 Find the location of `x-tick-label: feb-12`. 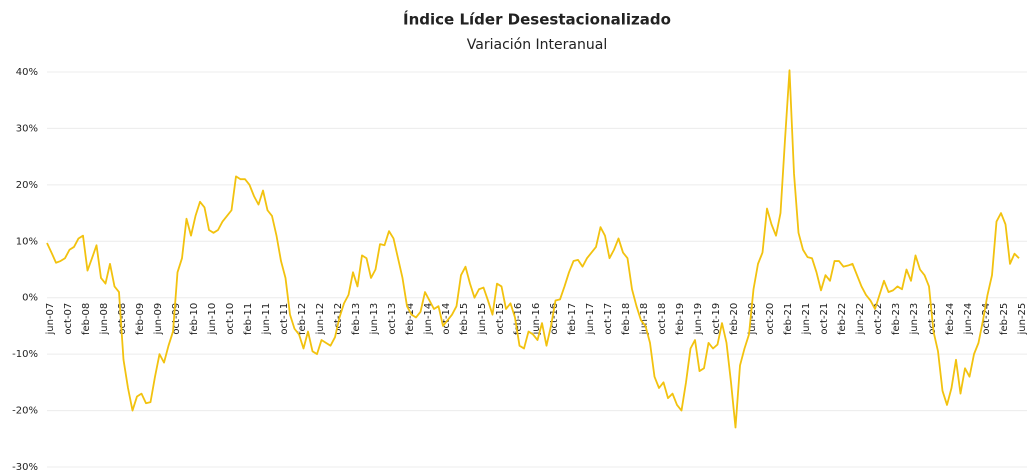

x-tick-label: feb-12 is located at coordinates (302, 319).